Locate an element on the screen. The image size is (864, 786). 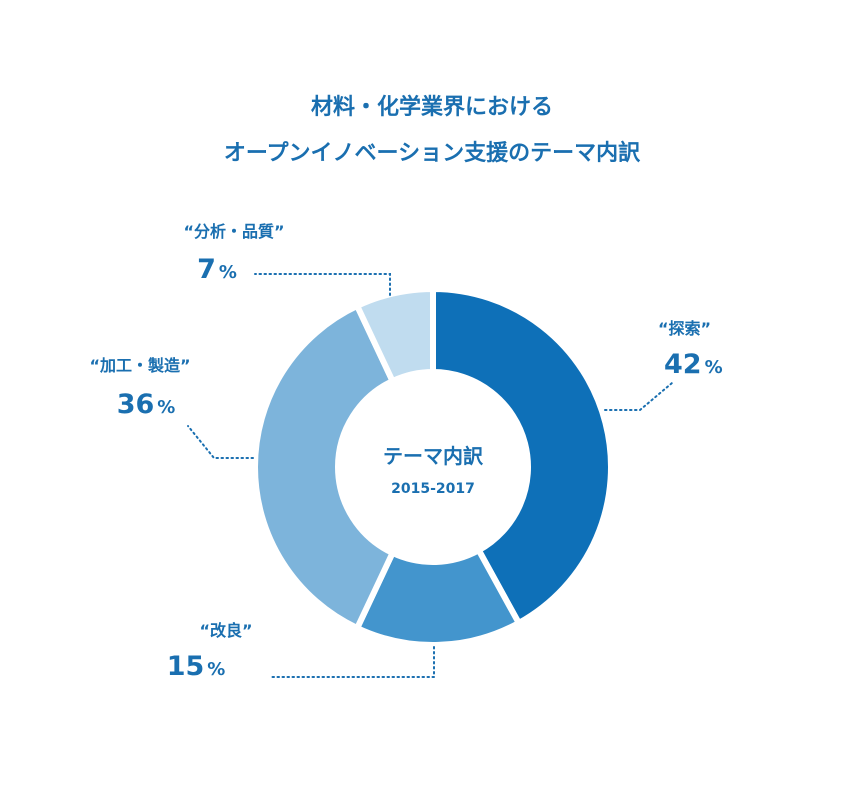
center-title: テーマ内訳 is located at coordinates (433, 456).